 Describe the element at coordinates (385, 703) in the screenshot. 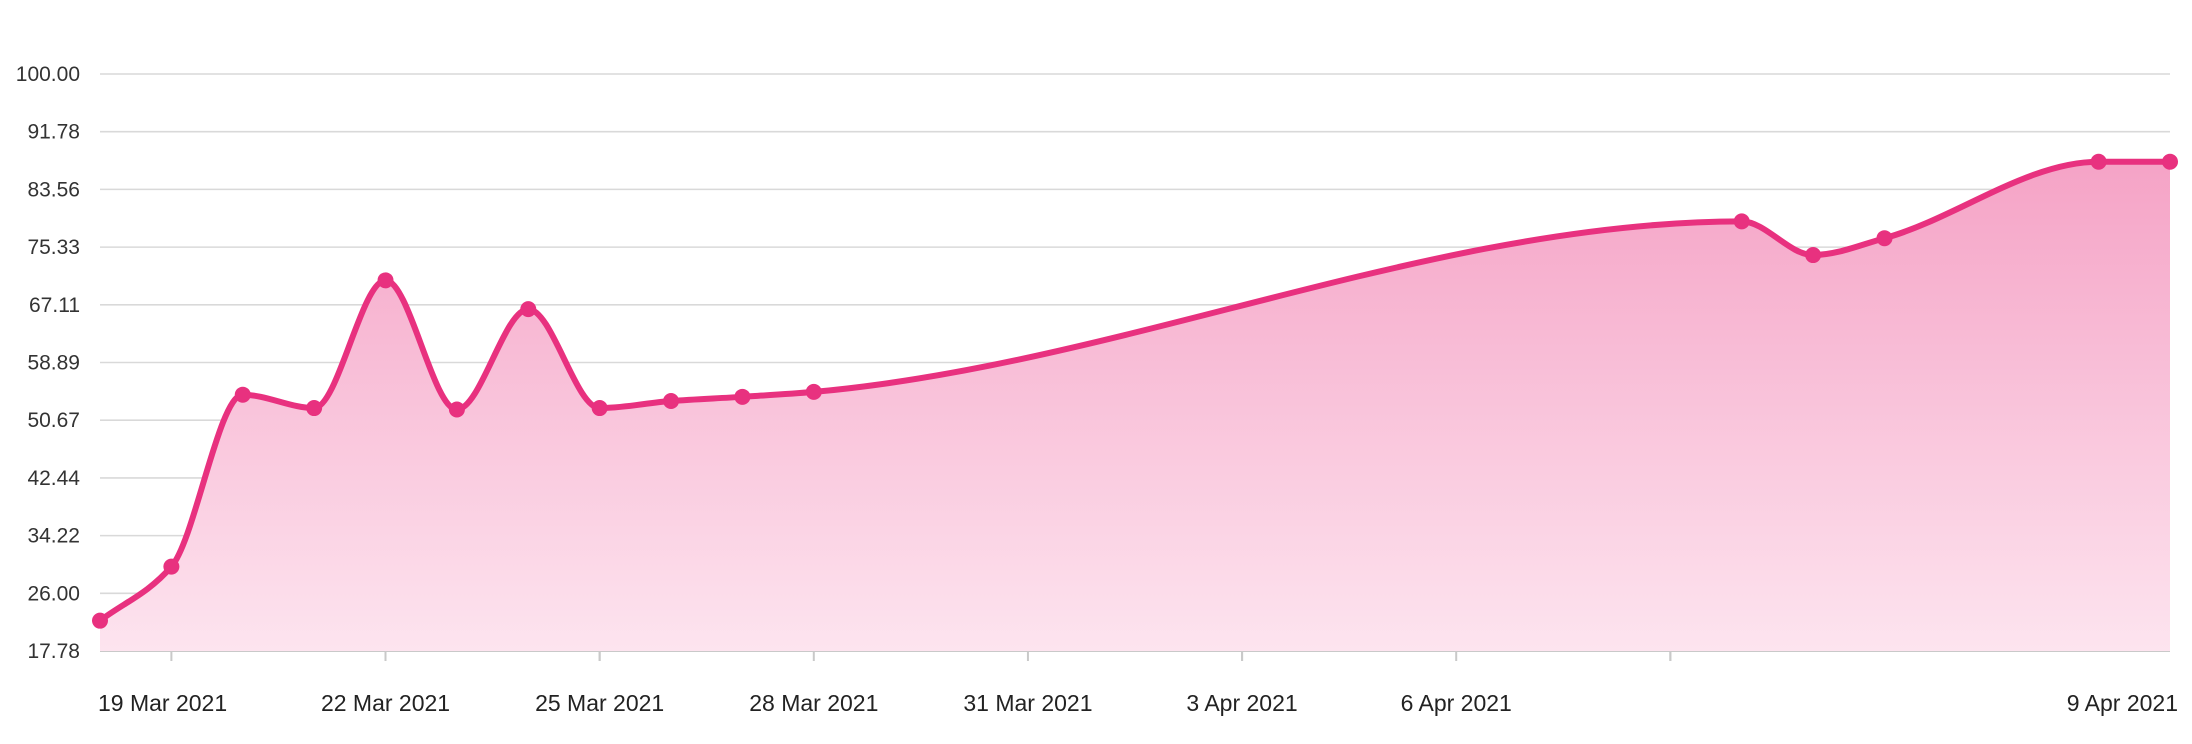

I see `x-tick-label: 22 Mar 2021` at that location.